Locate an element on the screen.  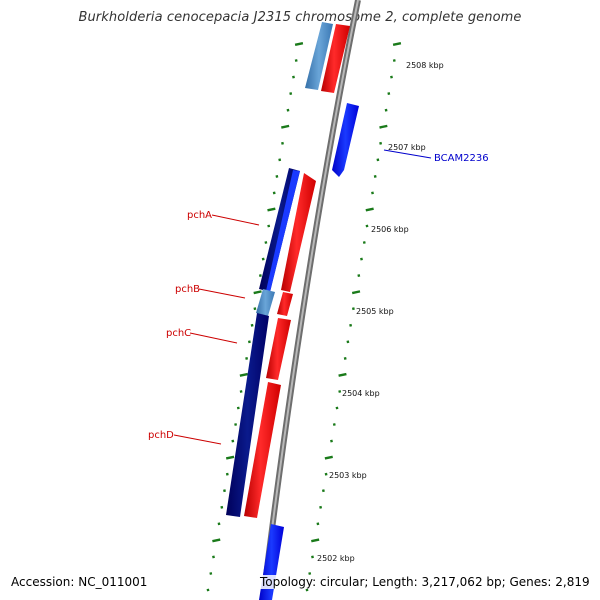
gene-pchB is located at coordinates (265, 302).